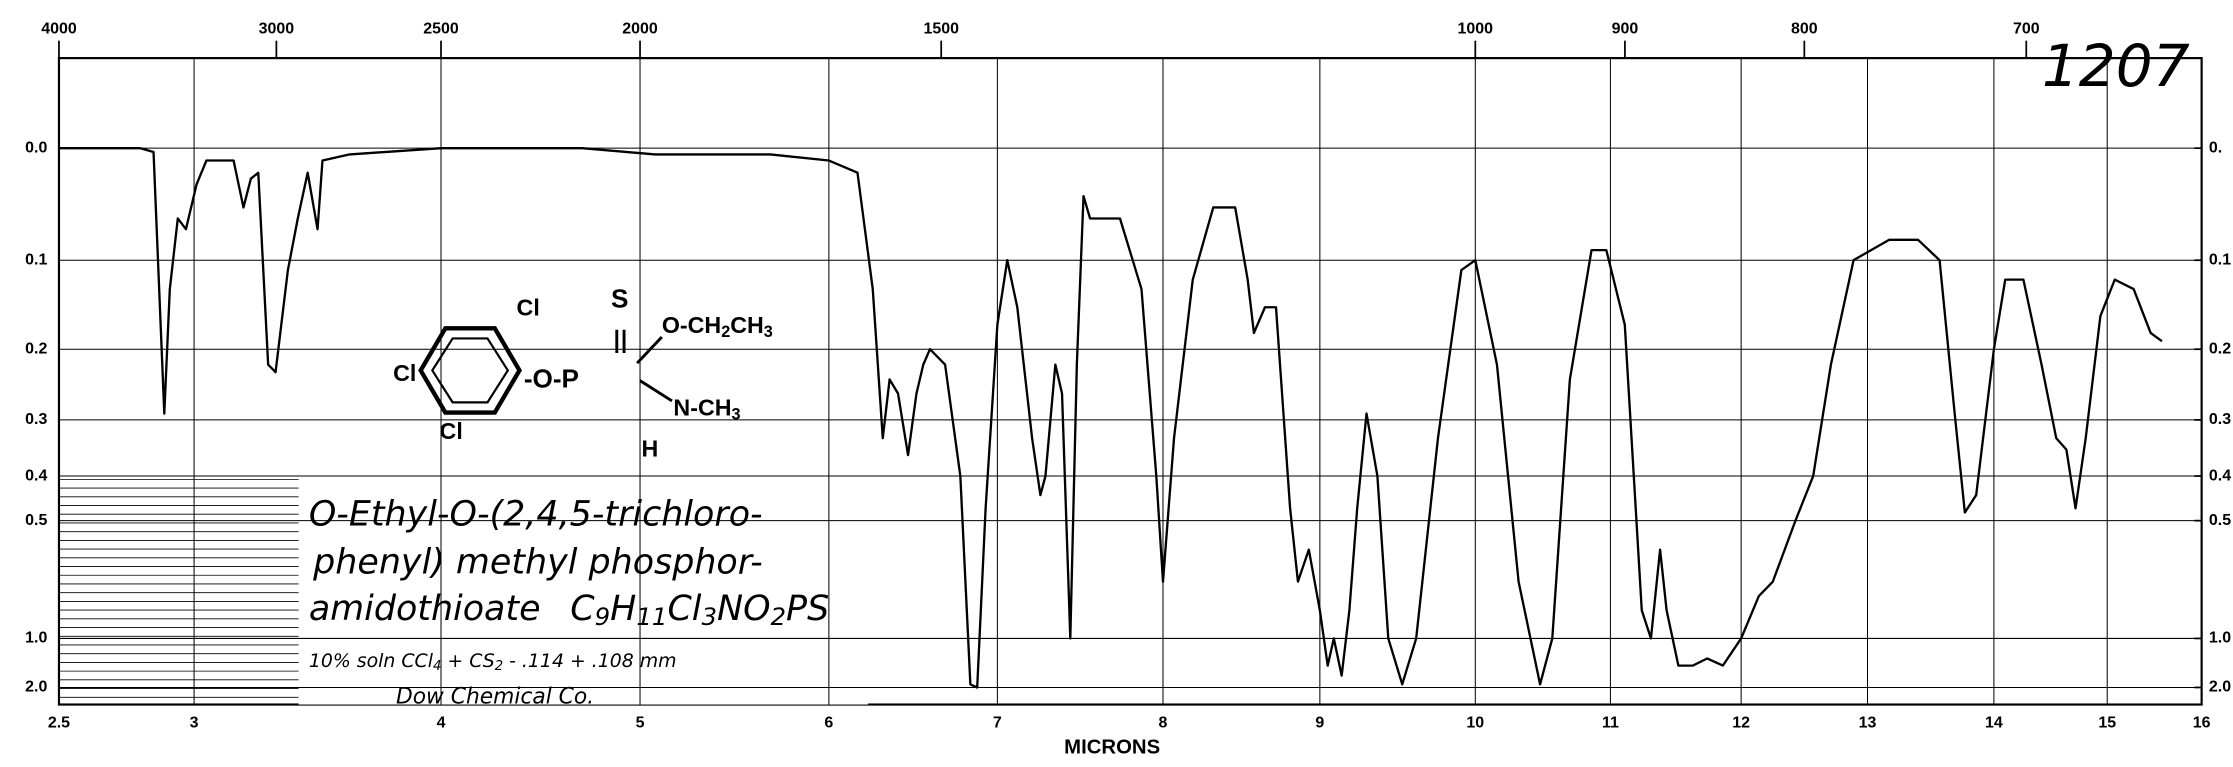  Describe the element at coordinates (684, 609) in the screenshot. I see `text-part: Cl` at that location.